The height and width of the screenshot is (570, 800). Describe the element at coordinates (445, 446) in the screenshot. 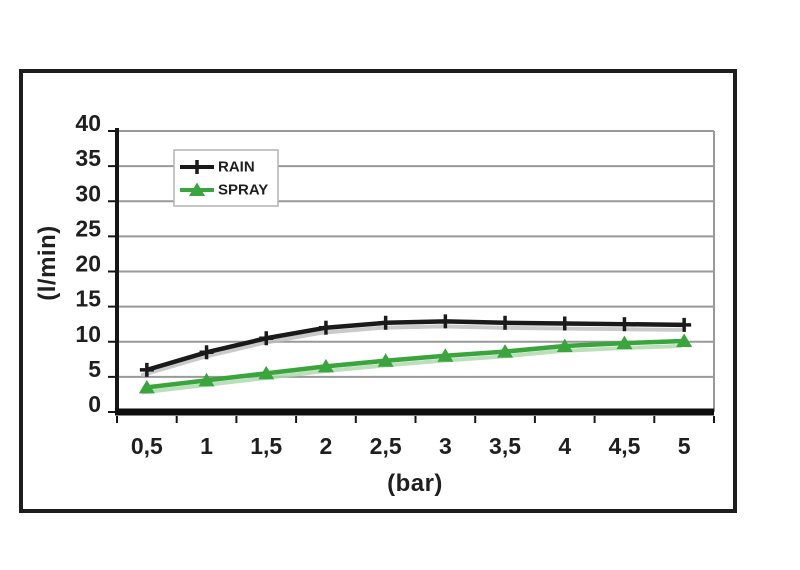

I see `x-tick-label: 3` at that location.